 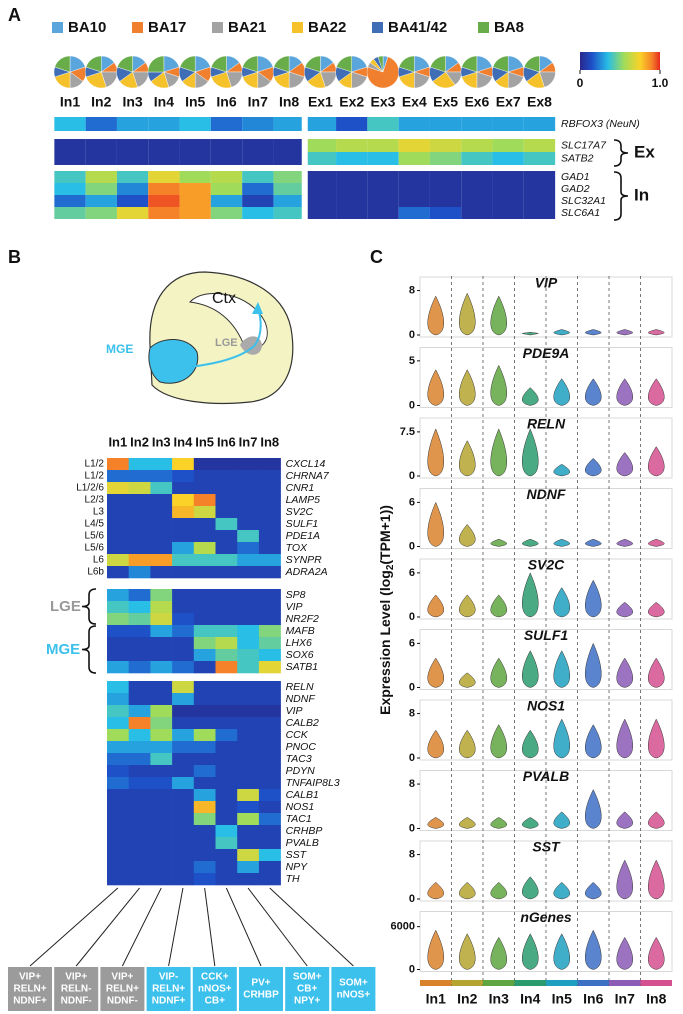 What do you see at coordinates (509, 27) in the screenshot?
I see `legend-label: BA8` at bounding box center [509, 27].